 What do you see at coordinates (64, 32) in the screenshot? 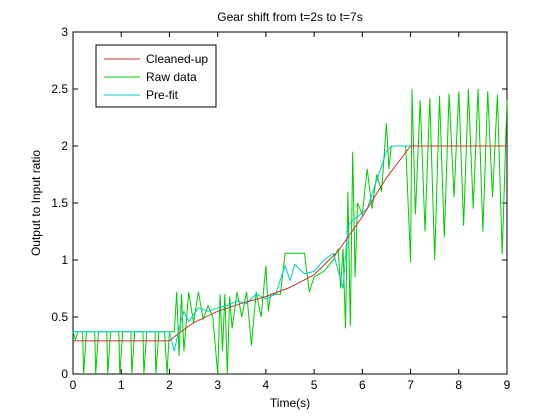
I see `y-tick-label: 3` at bounding box center [64, 32].